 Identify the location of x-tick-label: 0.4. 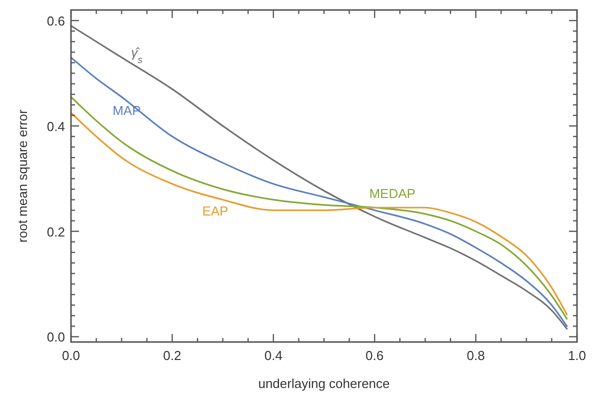
(273, 355).